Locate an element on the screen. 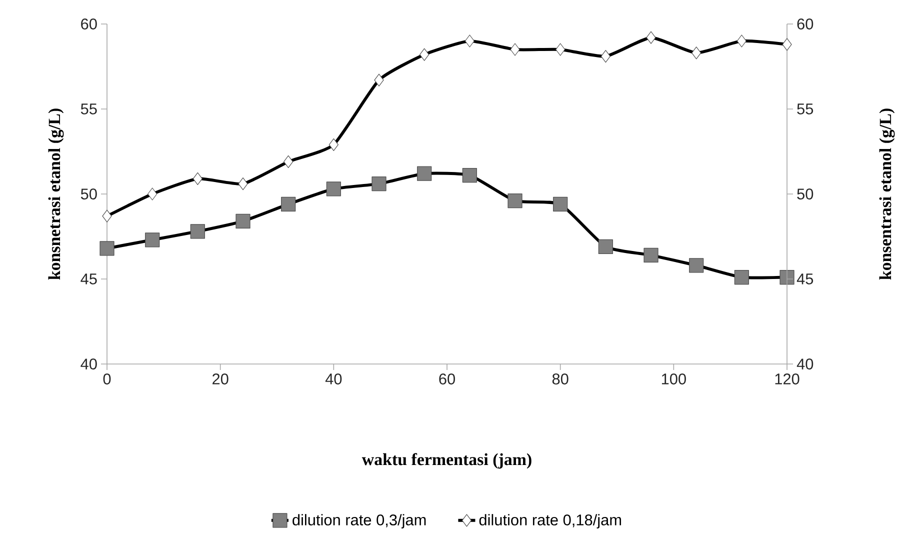 The width and height of the screenshot is (899, 546). legend-label: dilution rate 0,3/jam is located at coordinates (359, 521).